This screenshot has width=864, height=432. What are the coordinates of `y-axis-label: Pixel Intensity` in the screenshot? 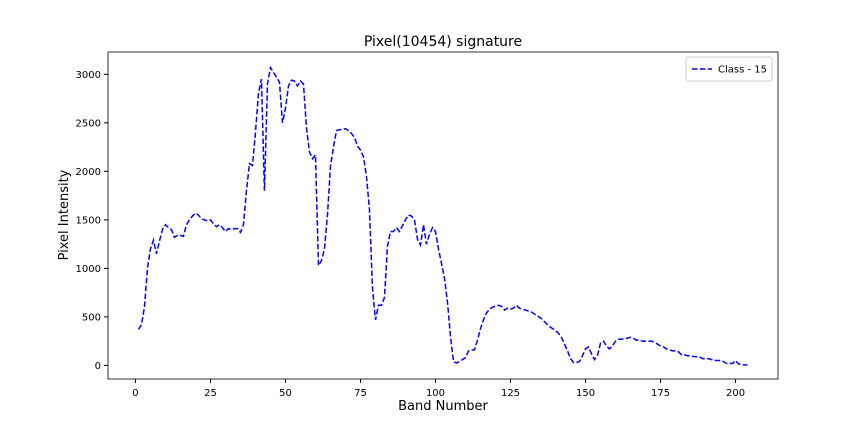 It's located at (64, 214).